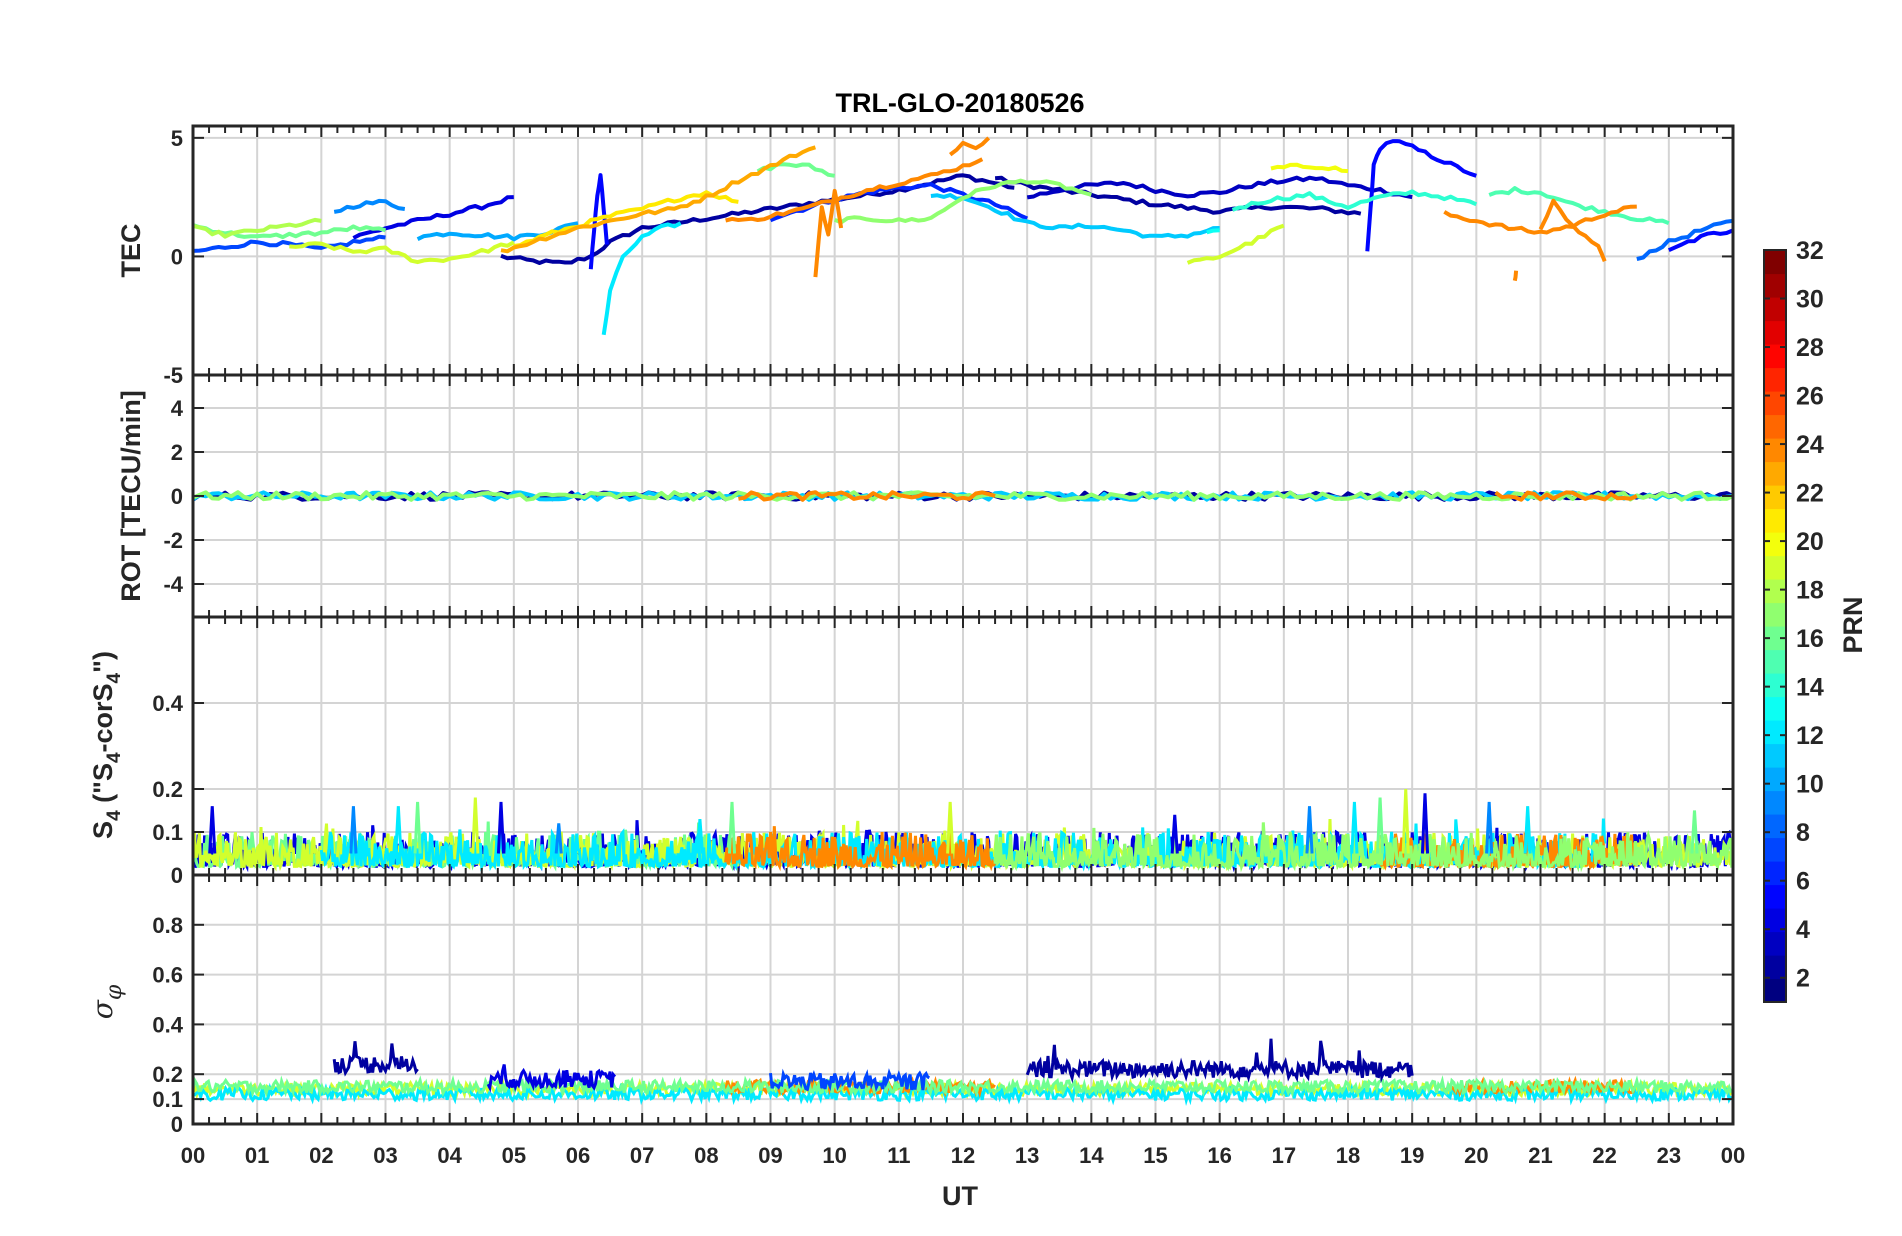 This screenshot has height=1236, width=1902. What do you see at coordinates (167, 1024) in the screenshot?
I see `y-tick-label: 0.4` at bounding box center [167, 1024].